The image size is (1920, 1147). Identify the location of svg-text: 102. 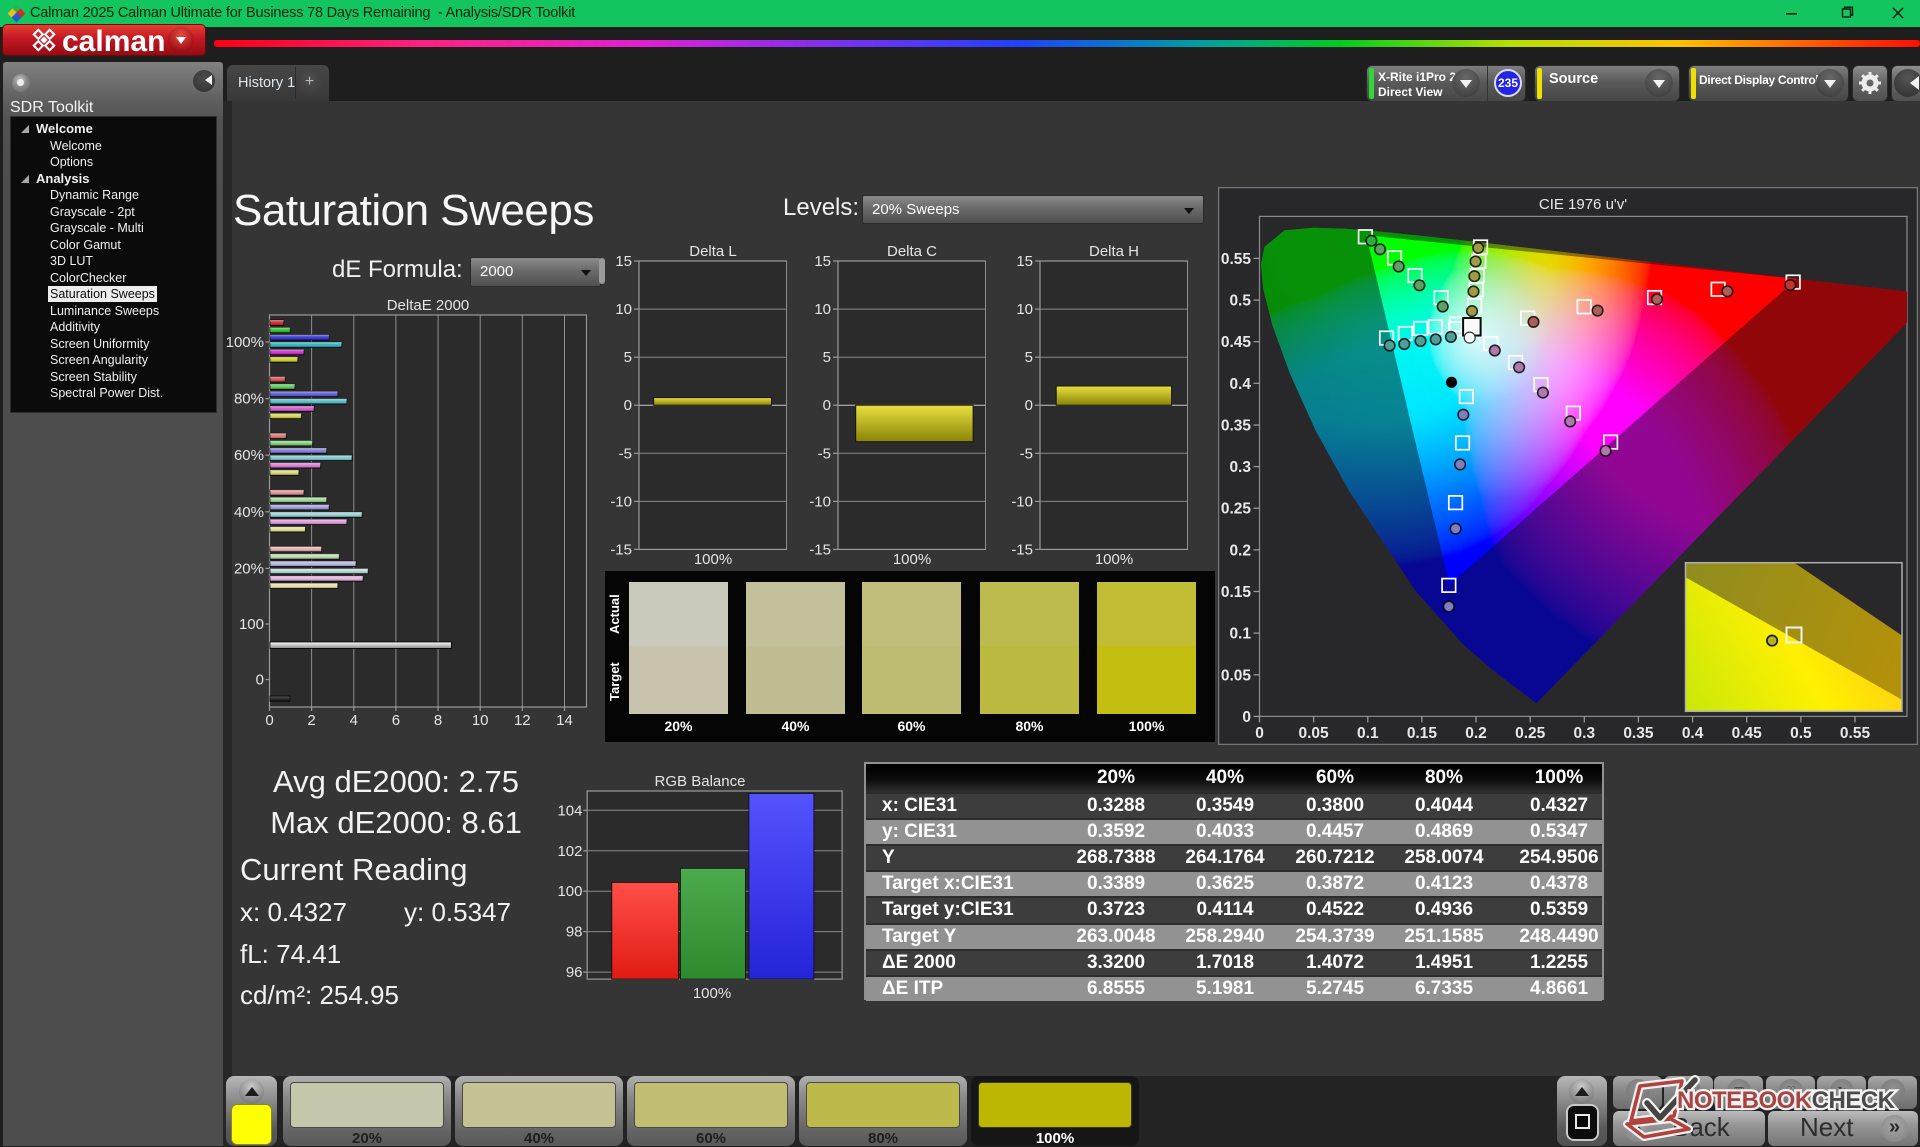
(569, 851).